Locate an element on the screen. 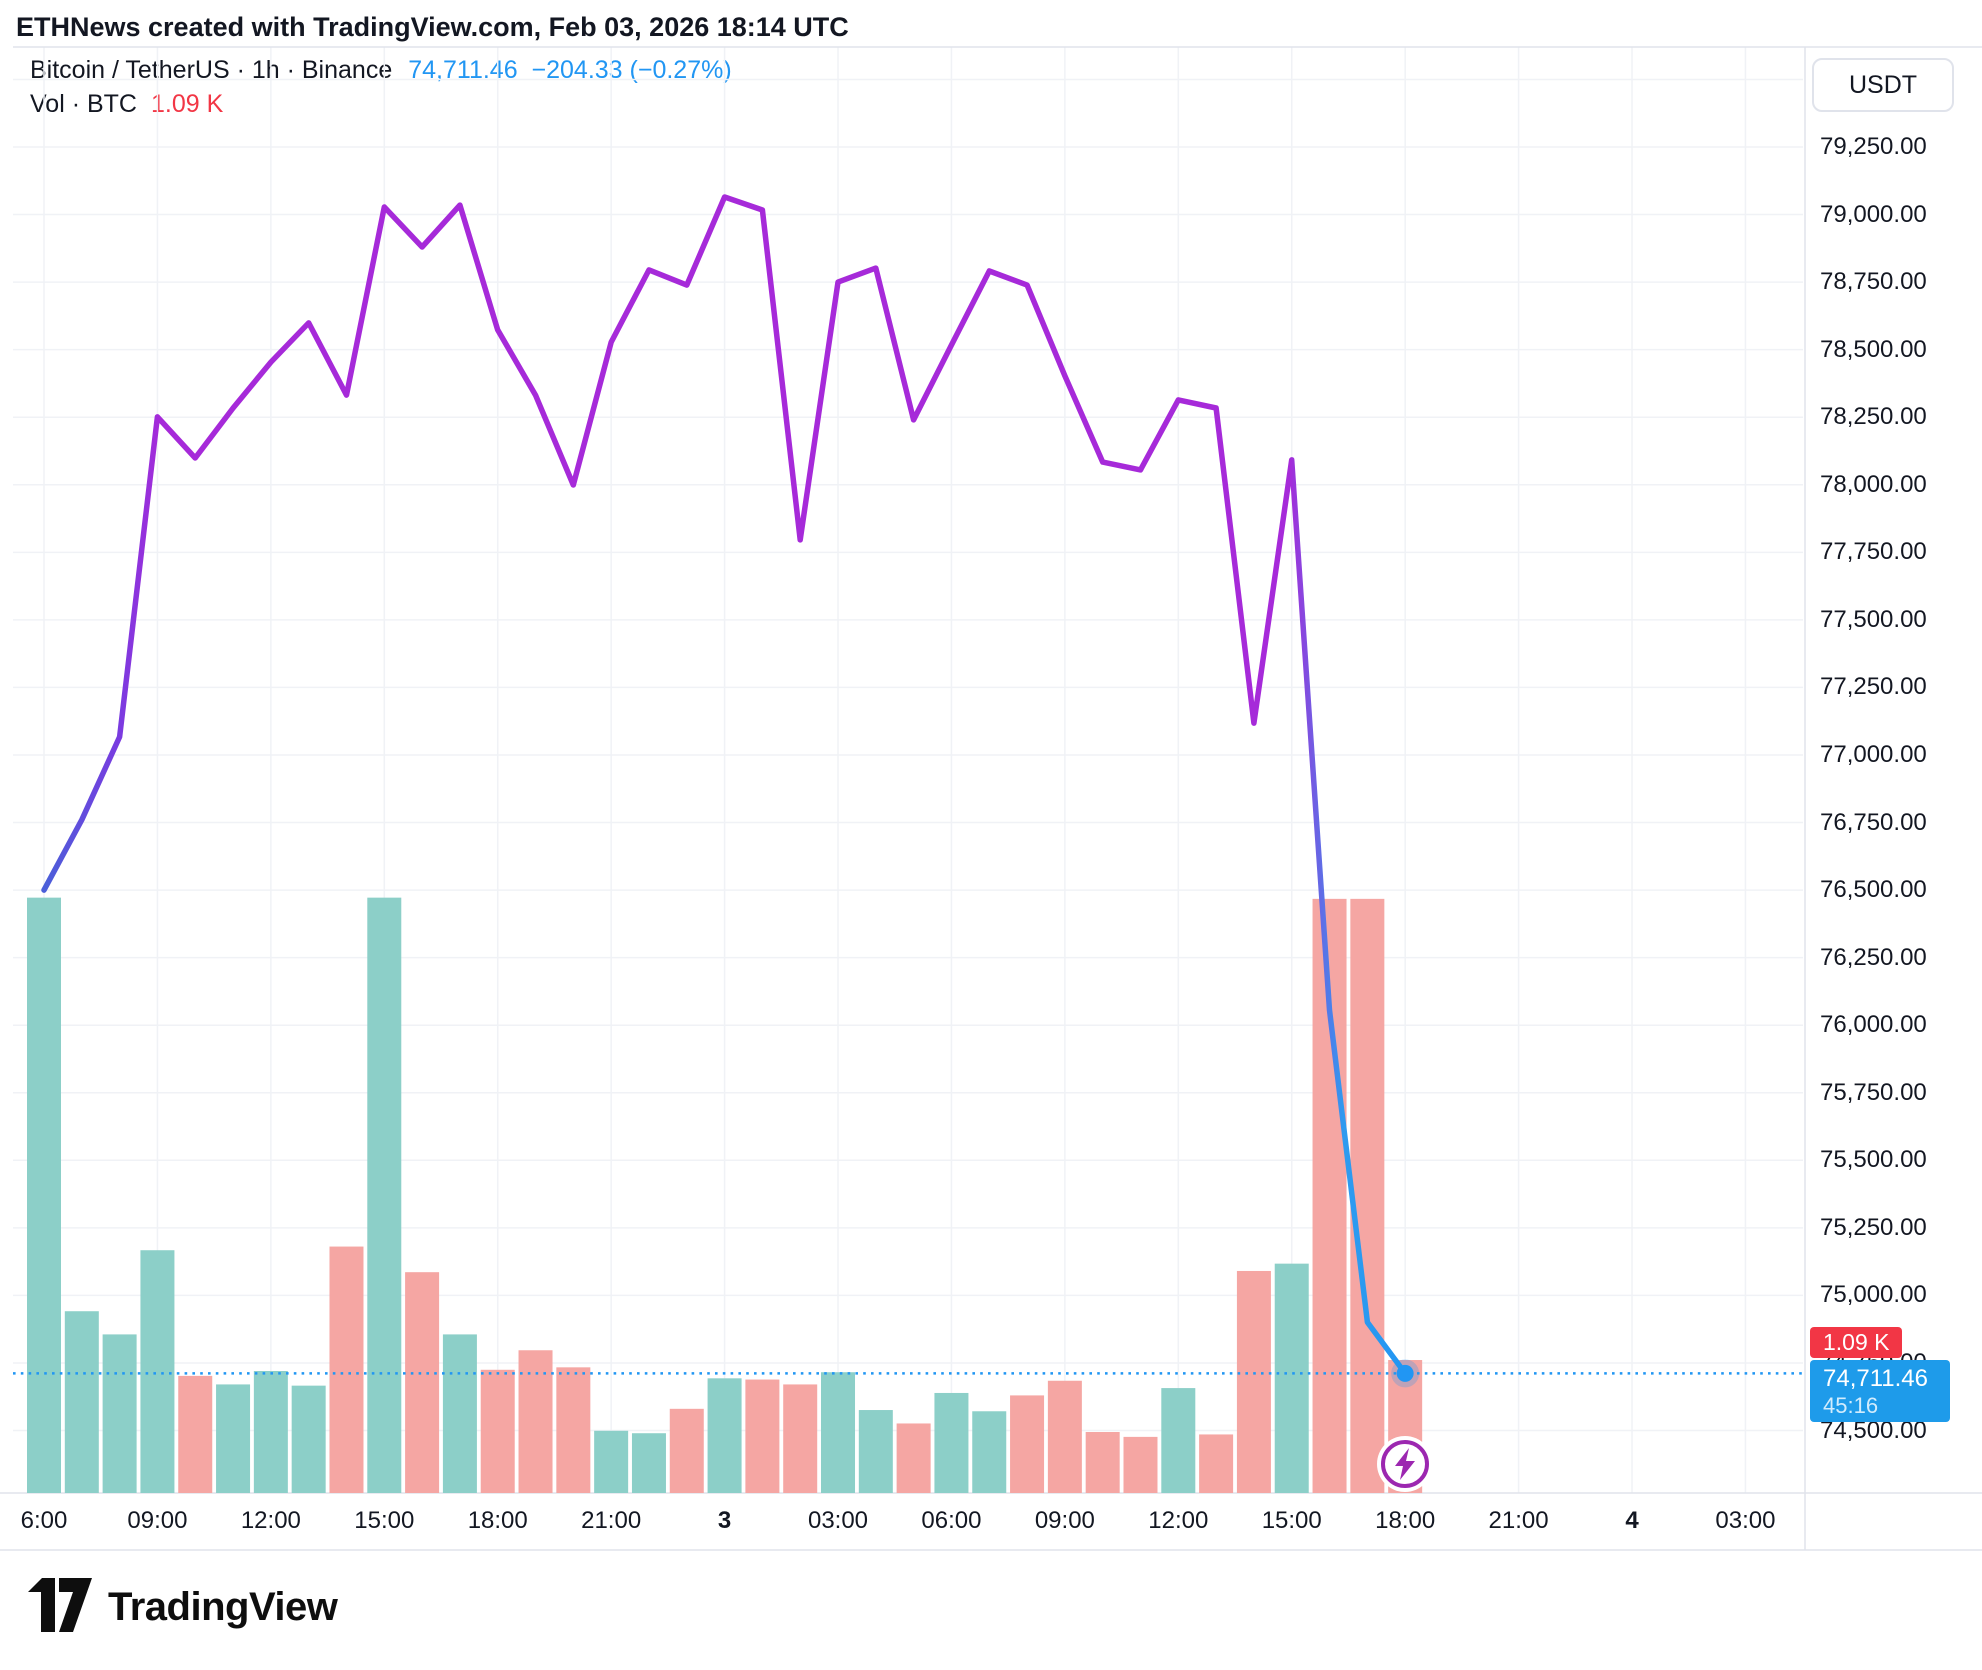 Image resolution: width=1982 pixels, height=1670 pixels. price-tick-label: 76,250.00 is located at coordinates (1873, 957).